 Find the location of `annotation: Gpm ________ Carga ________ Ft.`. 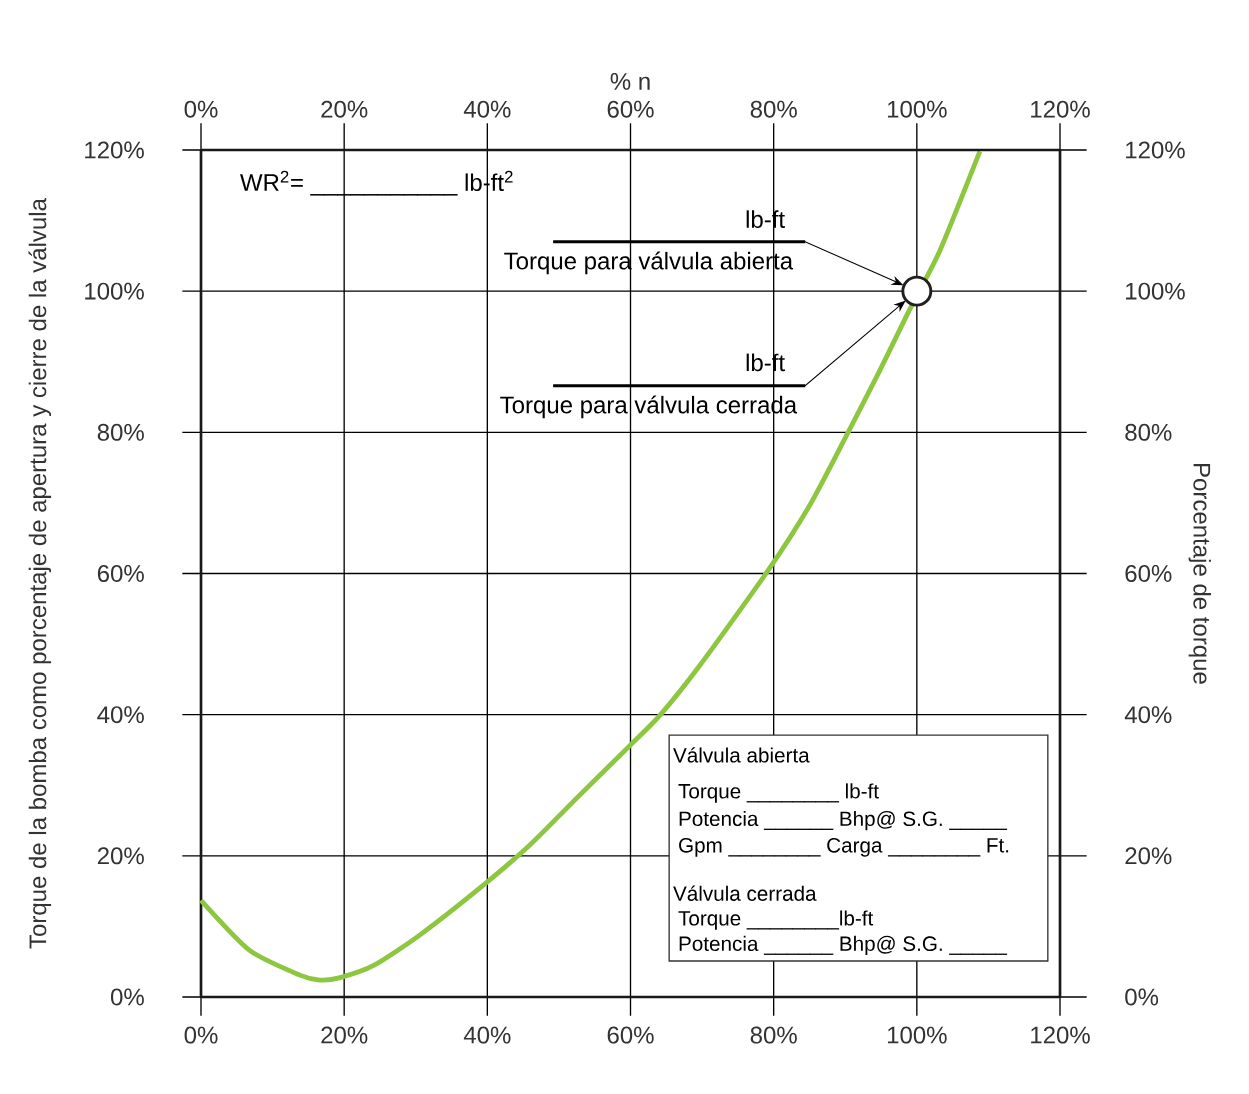

annotation: Gpm ________ Carga ________ Ft. is located at coordinates (844, 847).